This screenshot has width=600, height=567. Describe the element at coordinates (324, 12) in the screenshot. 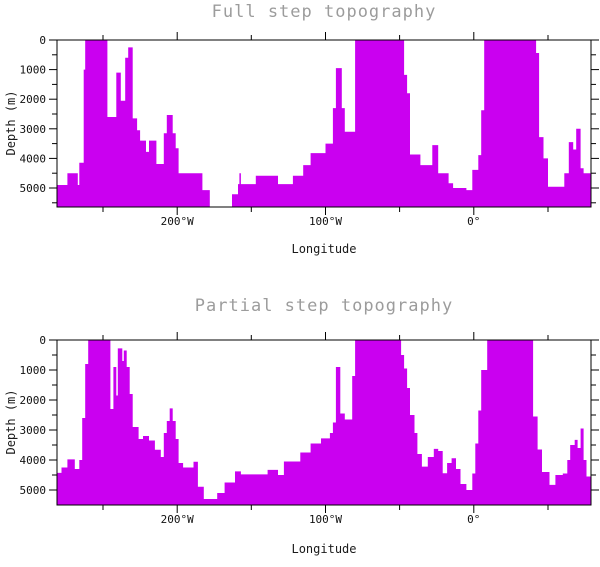

I see `chart-title: Full step topography` at that location.